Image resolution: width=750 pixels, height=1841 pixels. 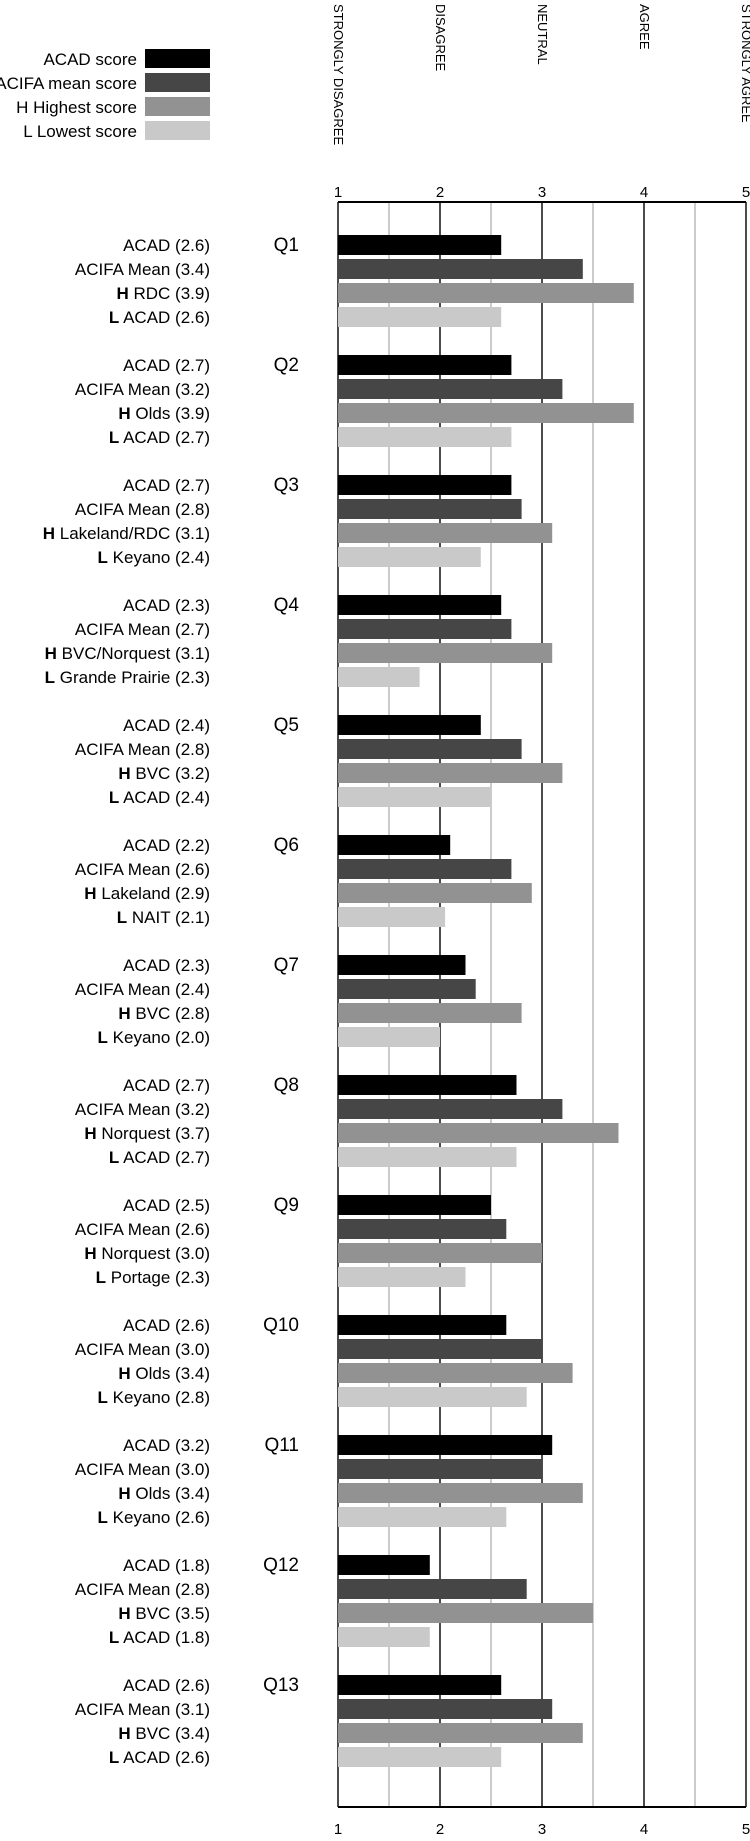 I want to click on legend-label: H Highest score, so click(x=76, y=107).